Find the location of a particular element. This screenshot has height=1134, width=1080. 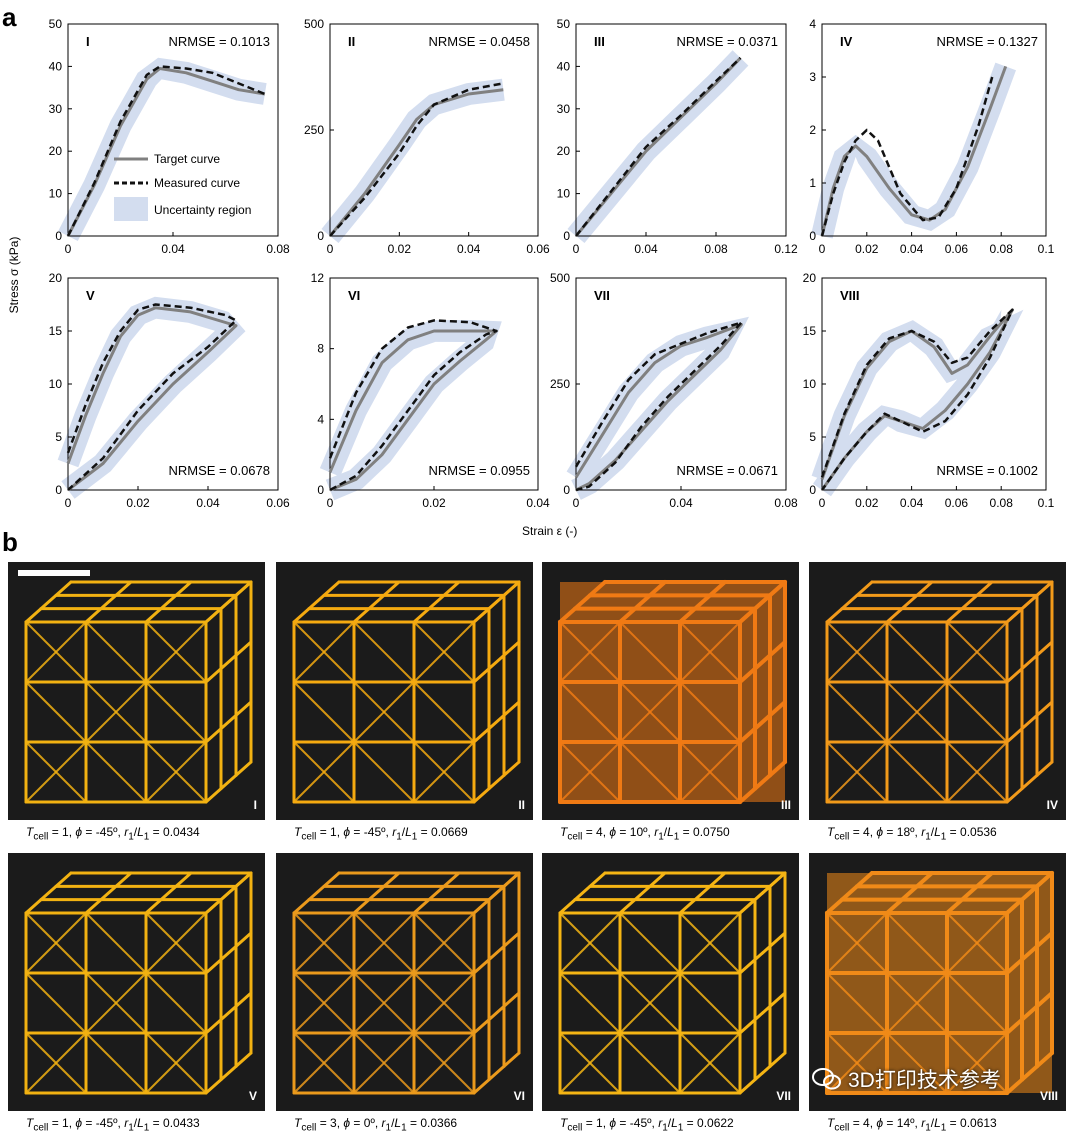

y-tick-label: 5 is located at coordinates (812, 437).